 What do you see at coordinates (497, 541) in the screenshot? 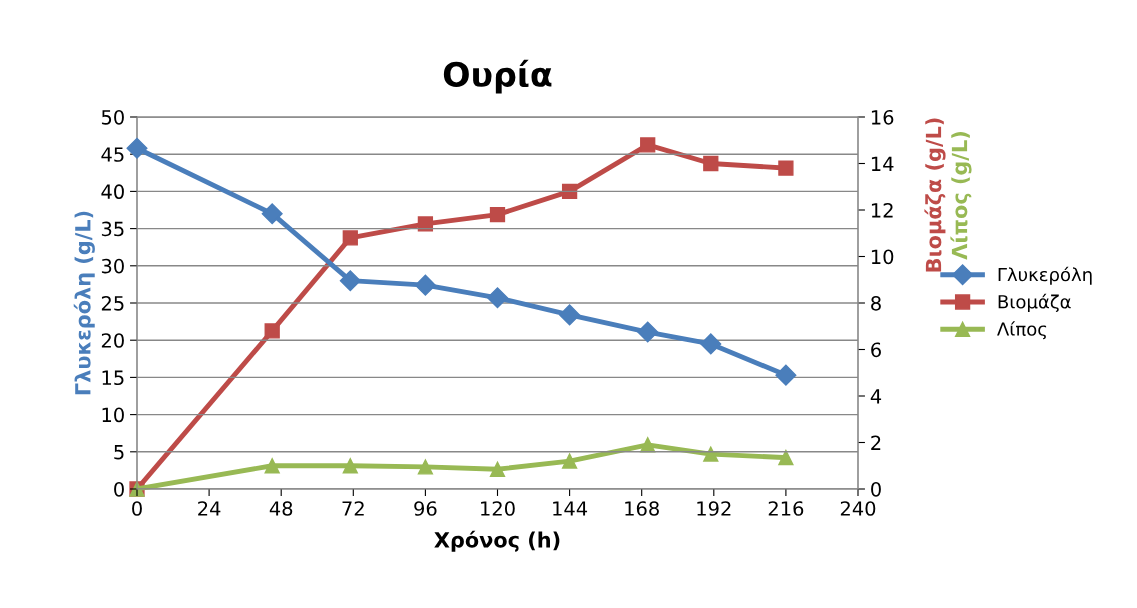
I see `x-axis-title: Χρόνος (h)` at bounding box center [497, 541].